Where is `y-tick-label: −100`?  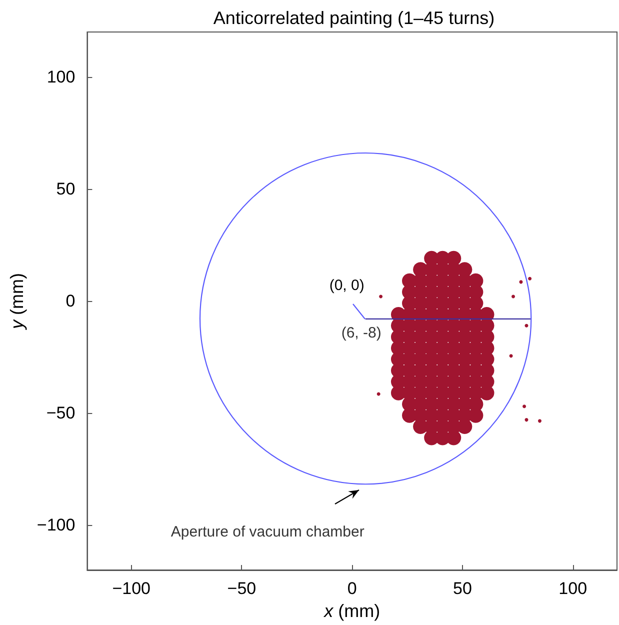 y-tick-label: −100 is located at coordinates (56, 525).